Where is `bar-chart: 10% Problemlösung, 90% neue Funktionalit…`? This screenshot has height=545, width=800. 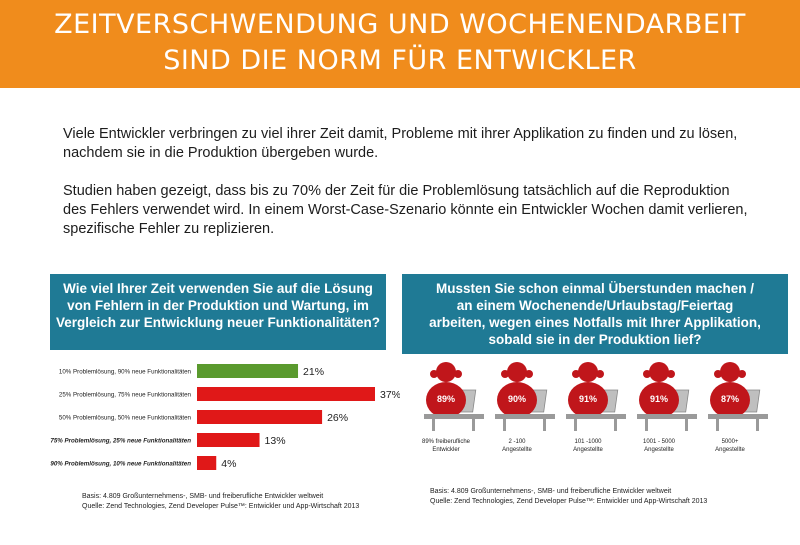
bar-chart: 10% Problemlösung, 90% neue Funktionalit… is located at coordinates (225, 417).